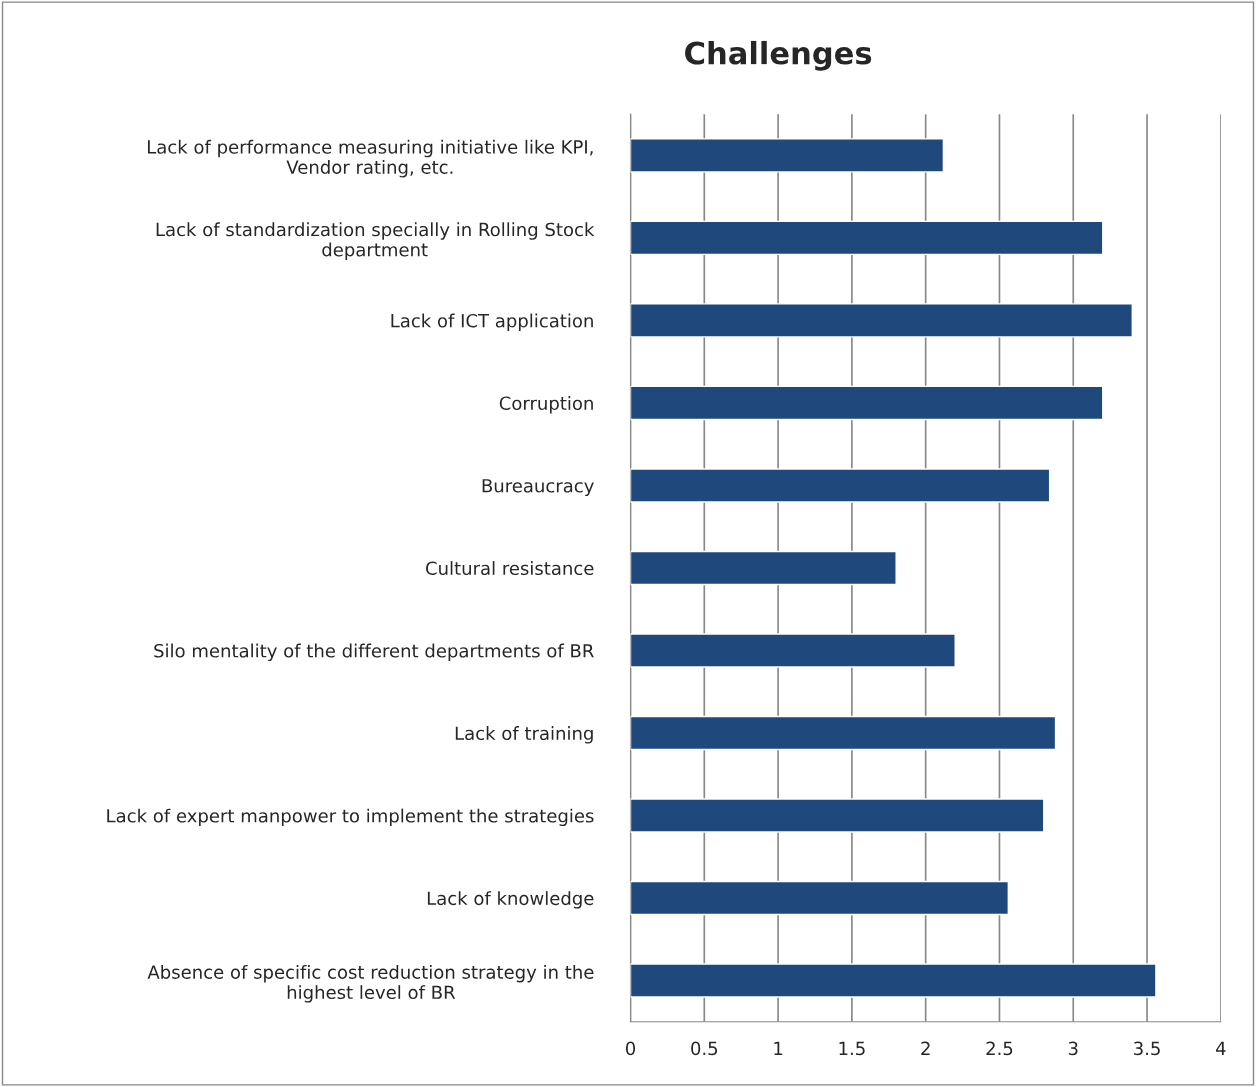  What do you see at coordinates (1220, 1048) in the screenshot?
I see `x-tick-label: 4` at bounding box center [1220, 1048].